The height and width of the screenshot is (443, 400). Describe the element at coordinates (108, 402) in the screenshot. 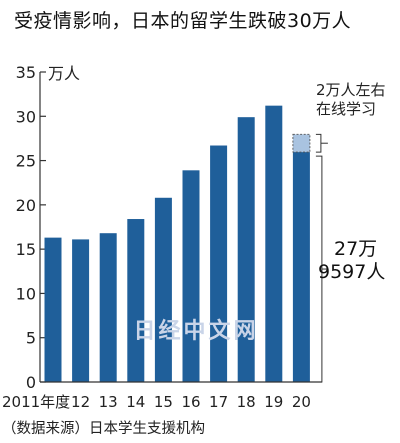

I see `x-tick-label: 13` at that location.